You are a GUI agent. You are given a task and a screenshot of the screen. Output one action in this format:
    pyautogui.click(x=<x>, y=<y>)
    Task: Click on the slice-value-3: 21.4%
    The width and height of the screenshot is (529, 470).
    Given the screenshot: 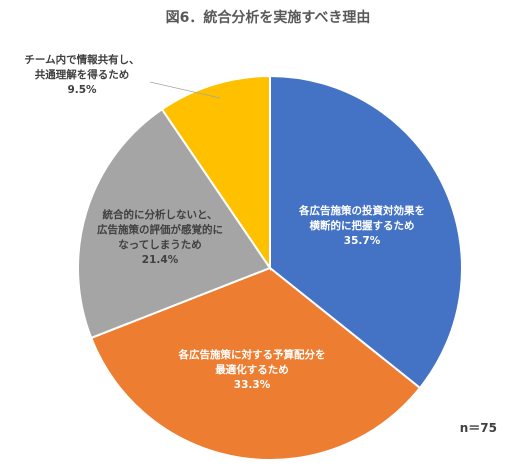 What is the action you would take?
    pyautogui.click(x=160, y=260)
    